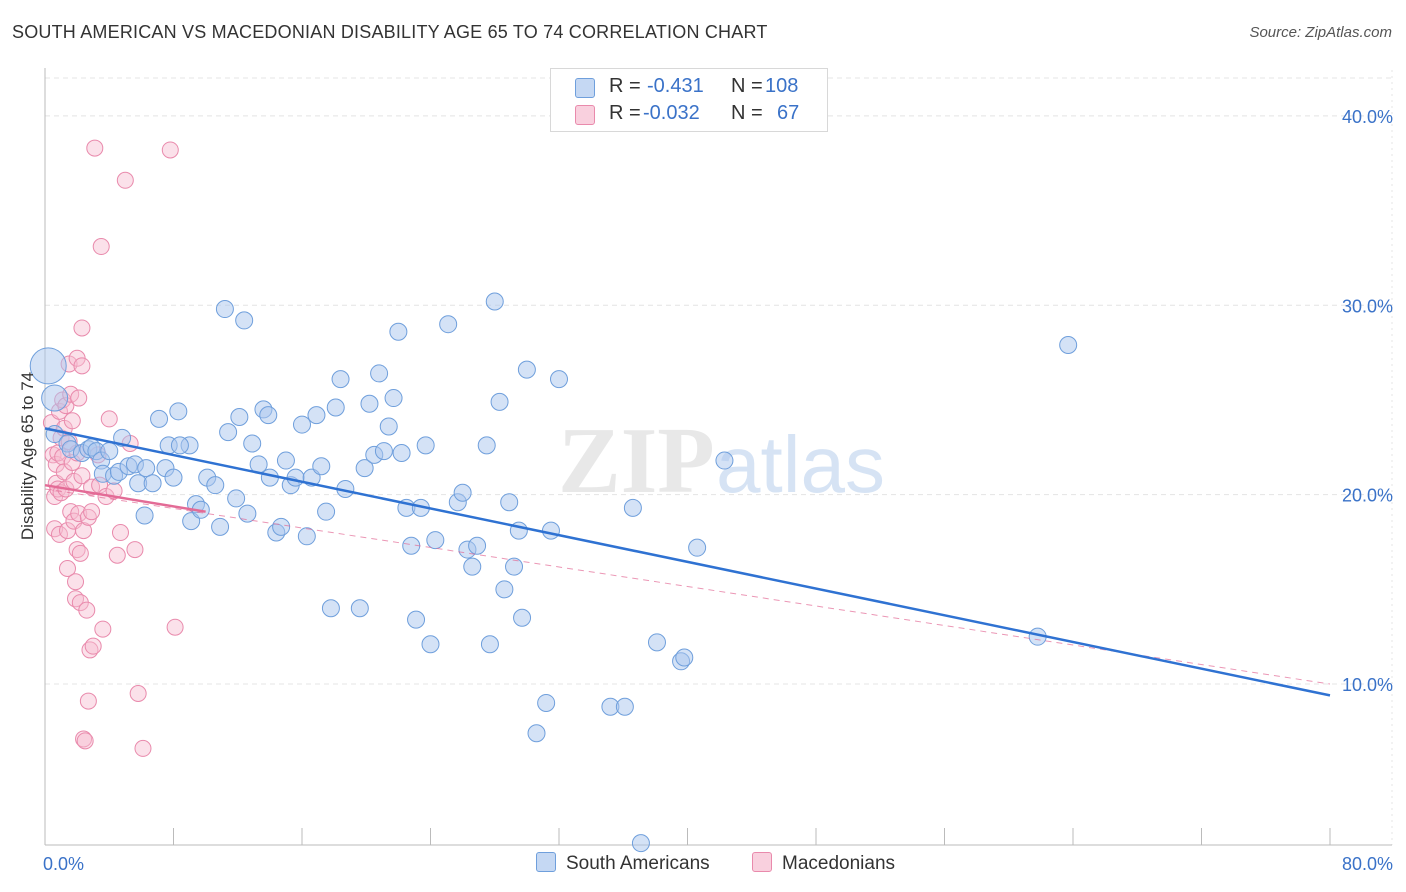 The height and width of the screenshot is (892, 1406). Describe the element at coordinates (1367, 496) in the screenshot. I see `y-tick-label: 20.0%` at that location.